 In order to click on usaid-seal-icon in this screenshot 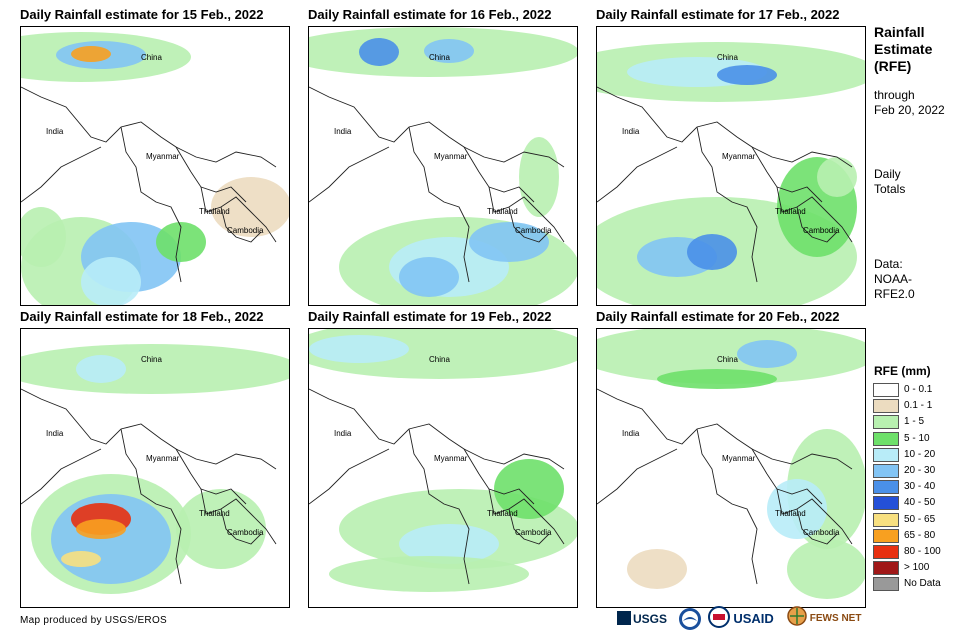, I will do `click(719, 617)`.